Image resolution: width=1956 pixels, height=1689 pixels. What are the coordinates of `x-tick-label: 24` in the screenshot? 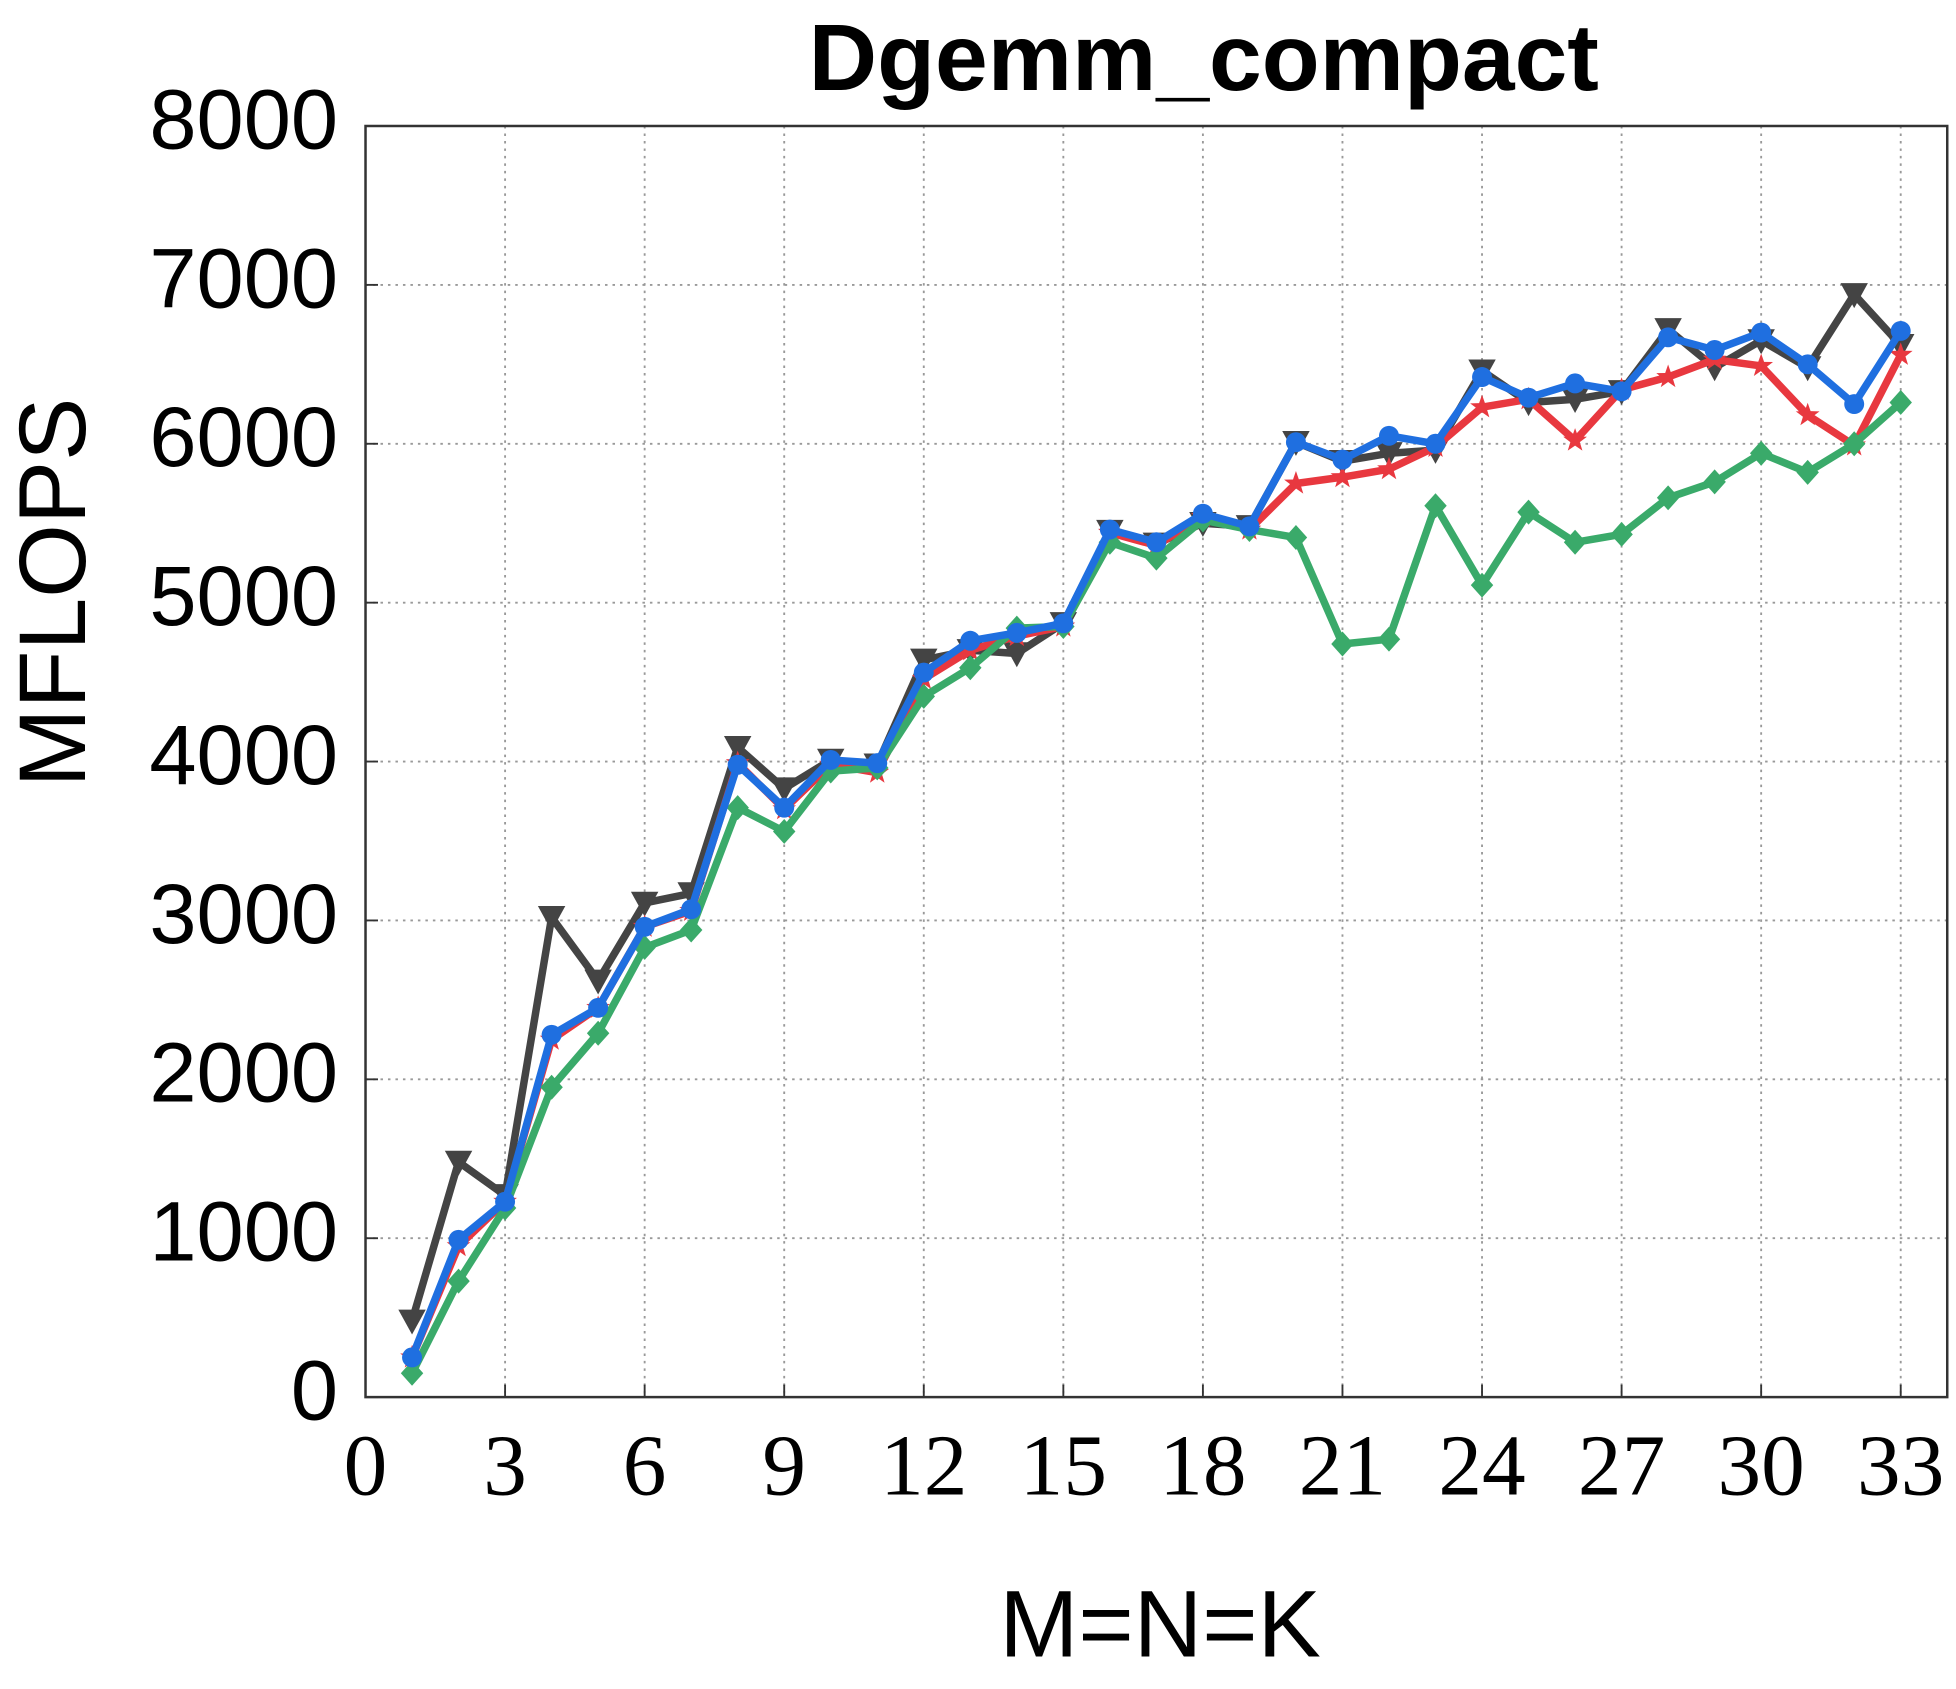 It's located at (1481, 1464).